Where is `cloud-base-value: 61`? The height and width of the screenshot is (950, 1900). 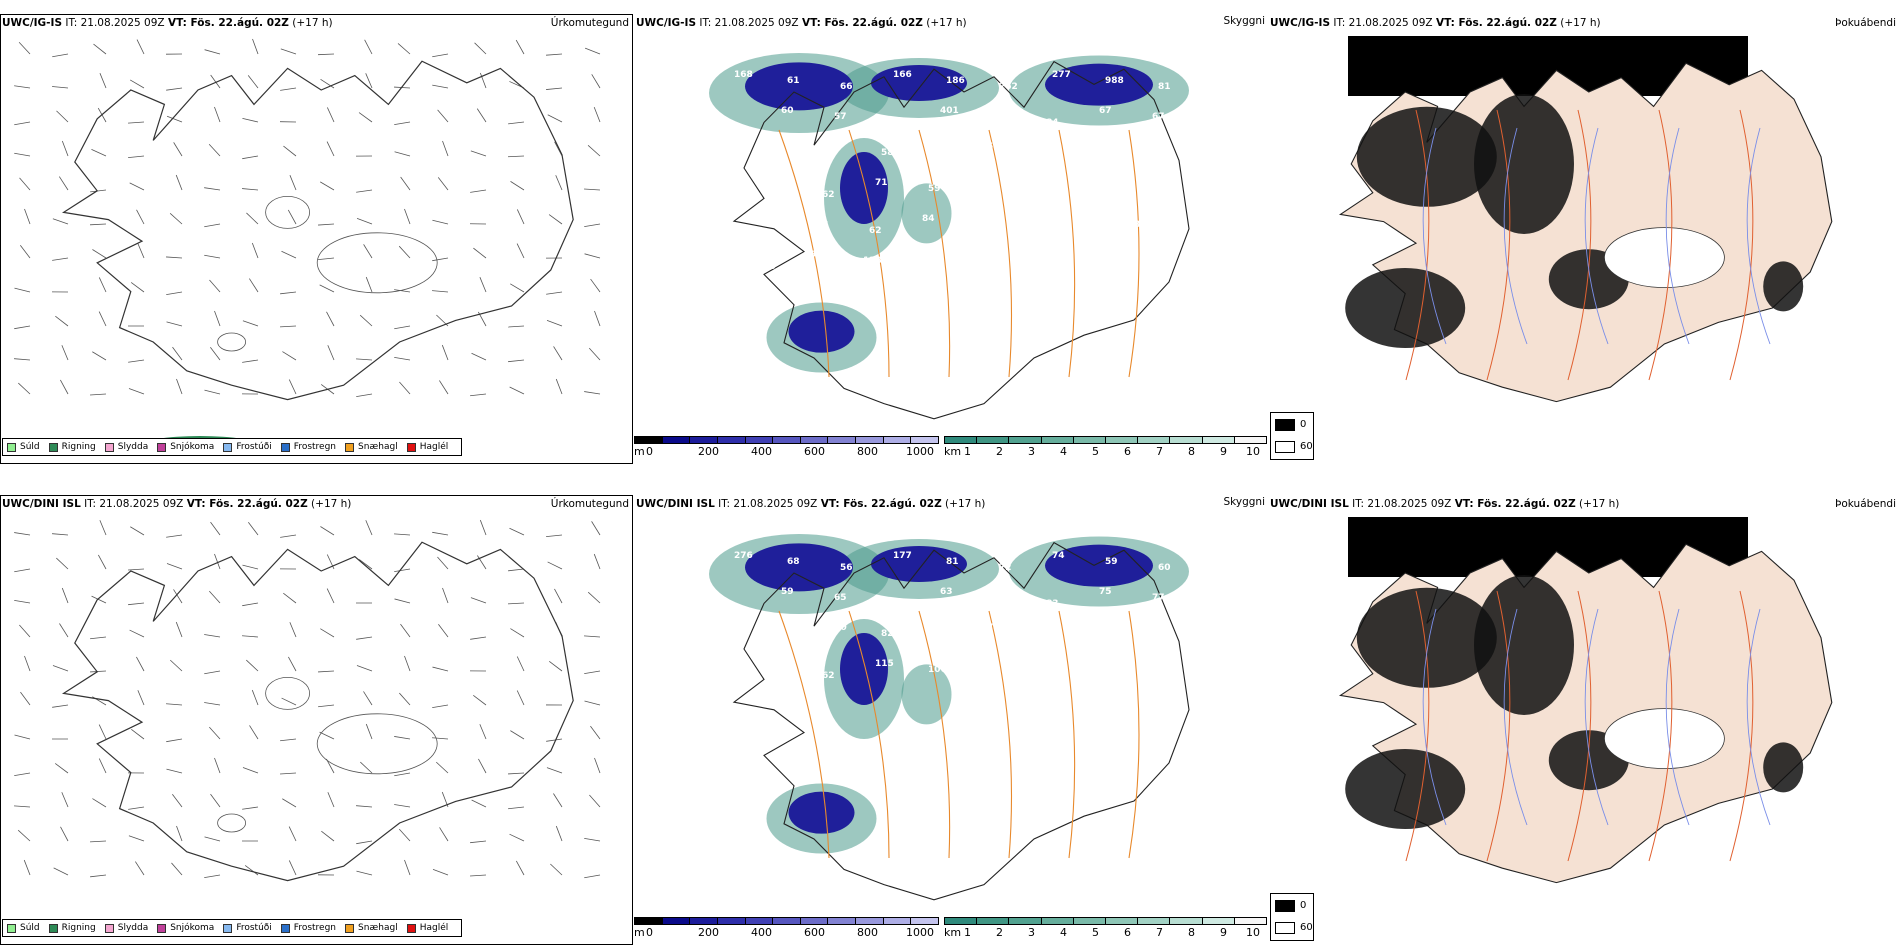
cloud-base-value: 61 is located at coordinates (922, 267).